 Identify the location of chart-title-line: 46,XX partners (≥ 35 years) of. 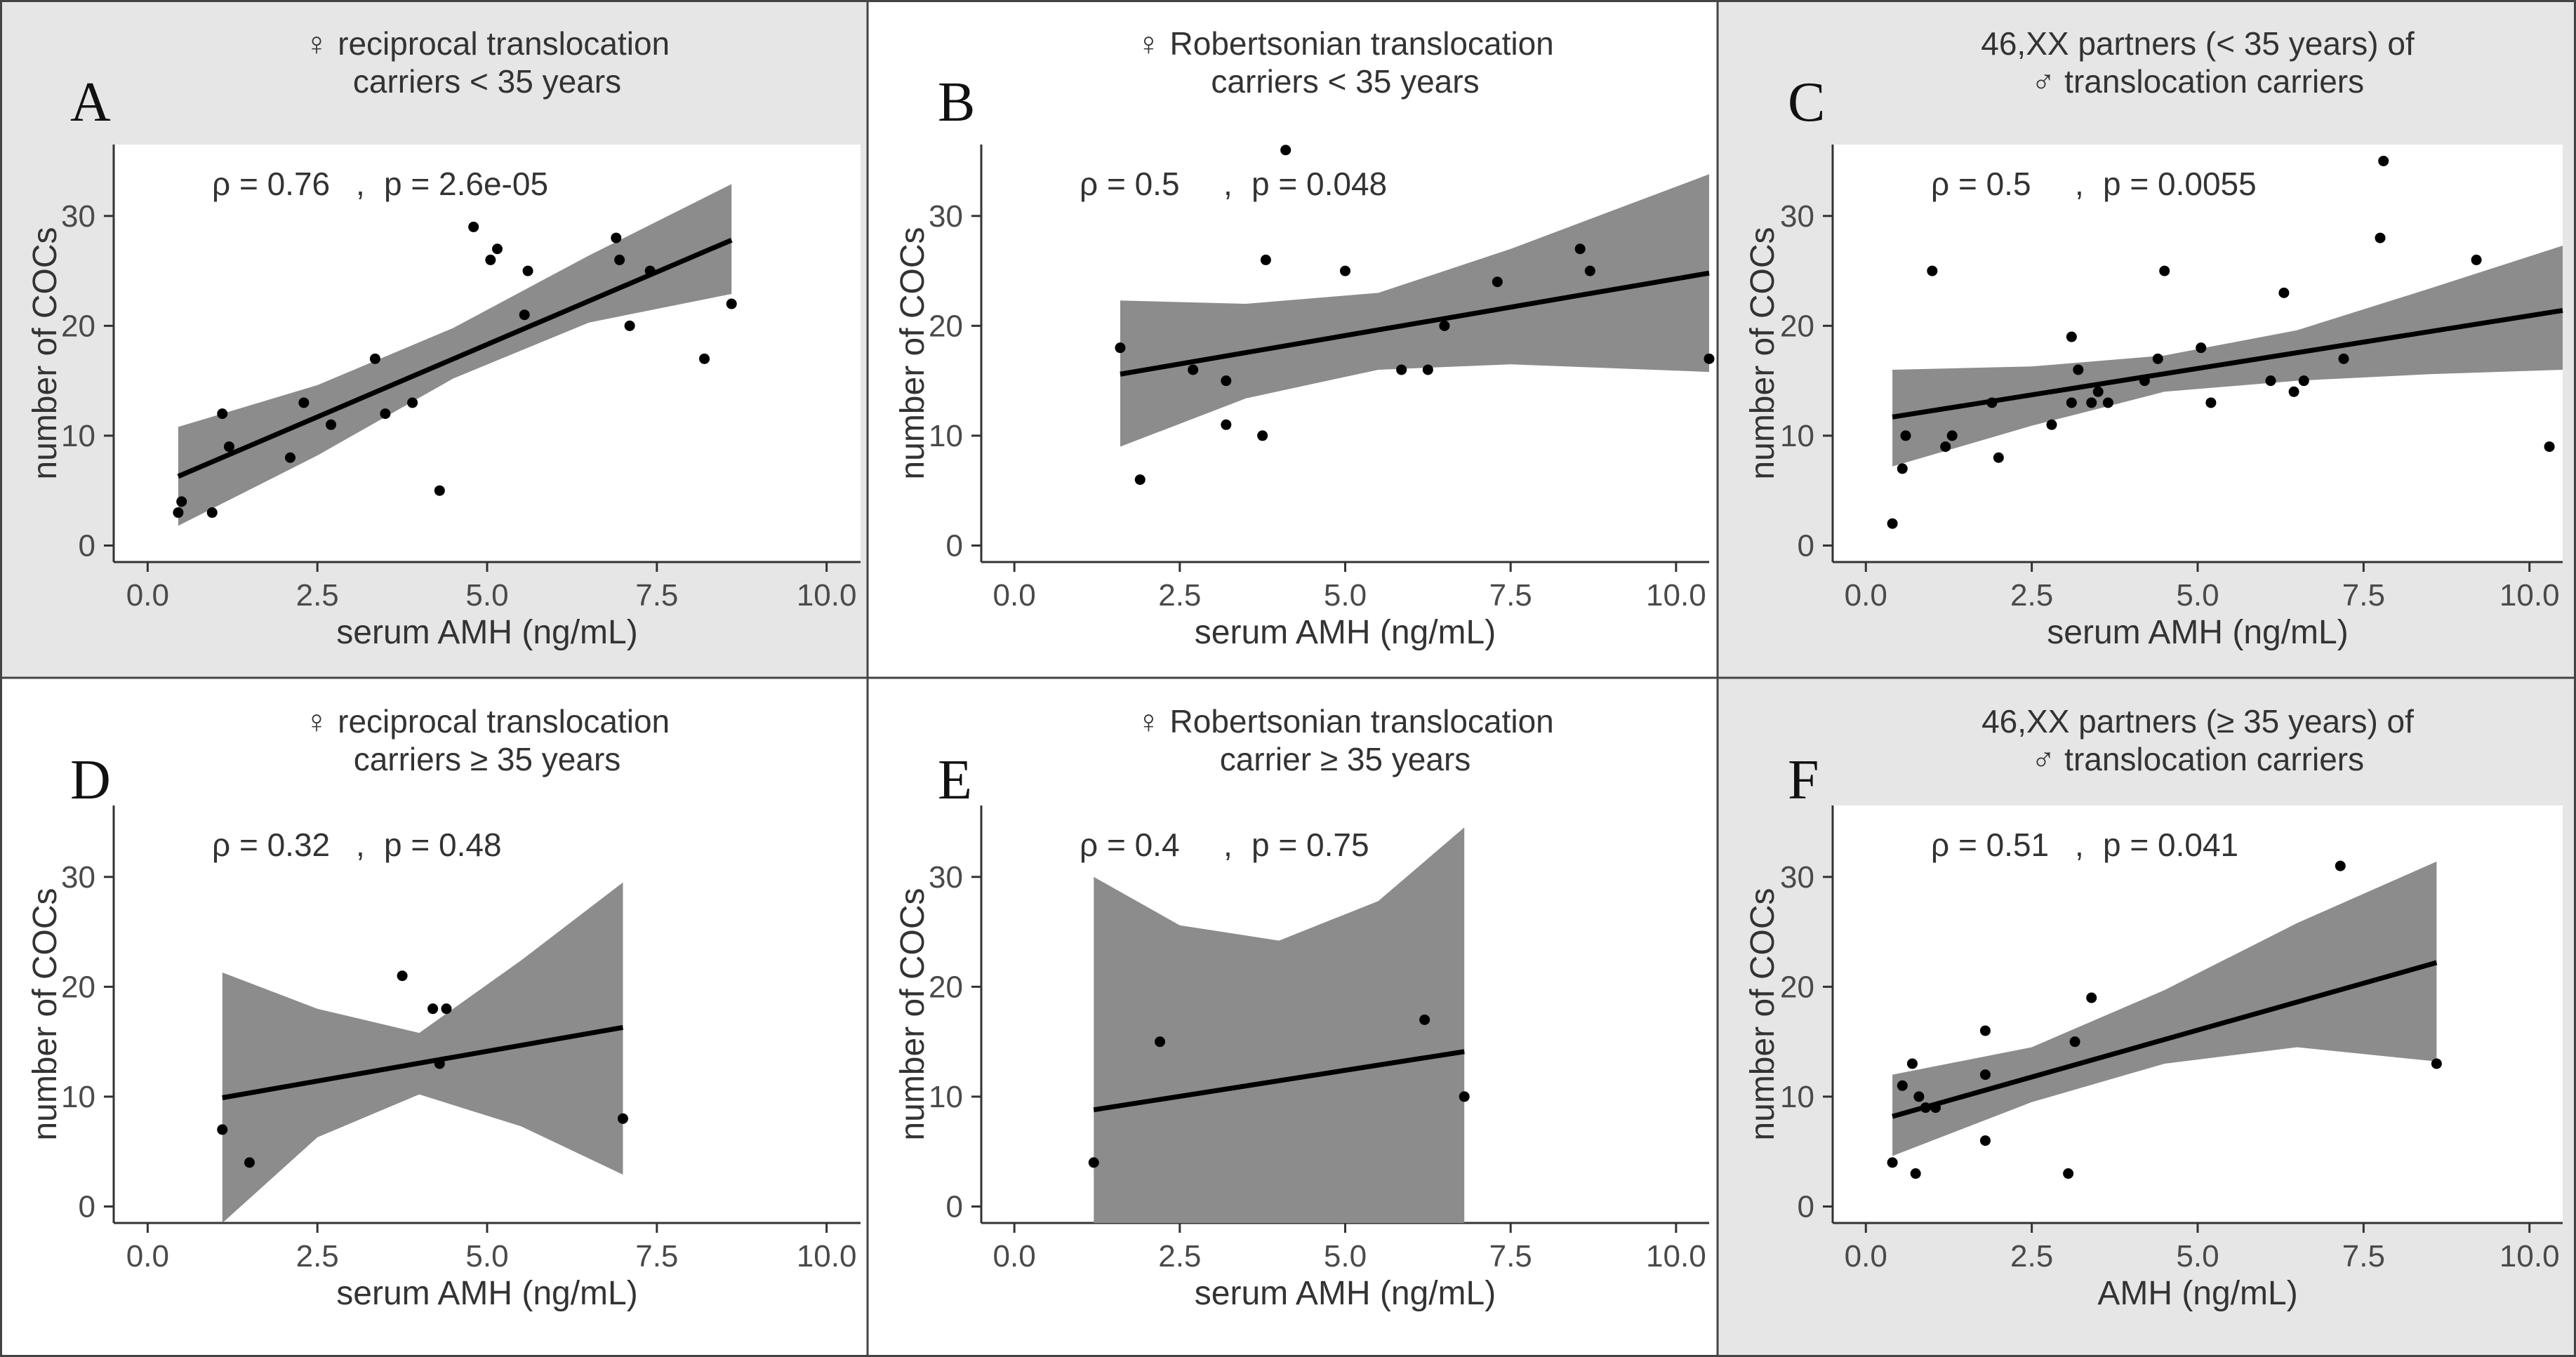
(2198, 721).